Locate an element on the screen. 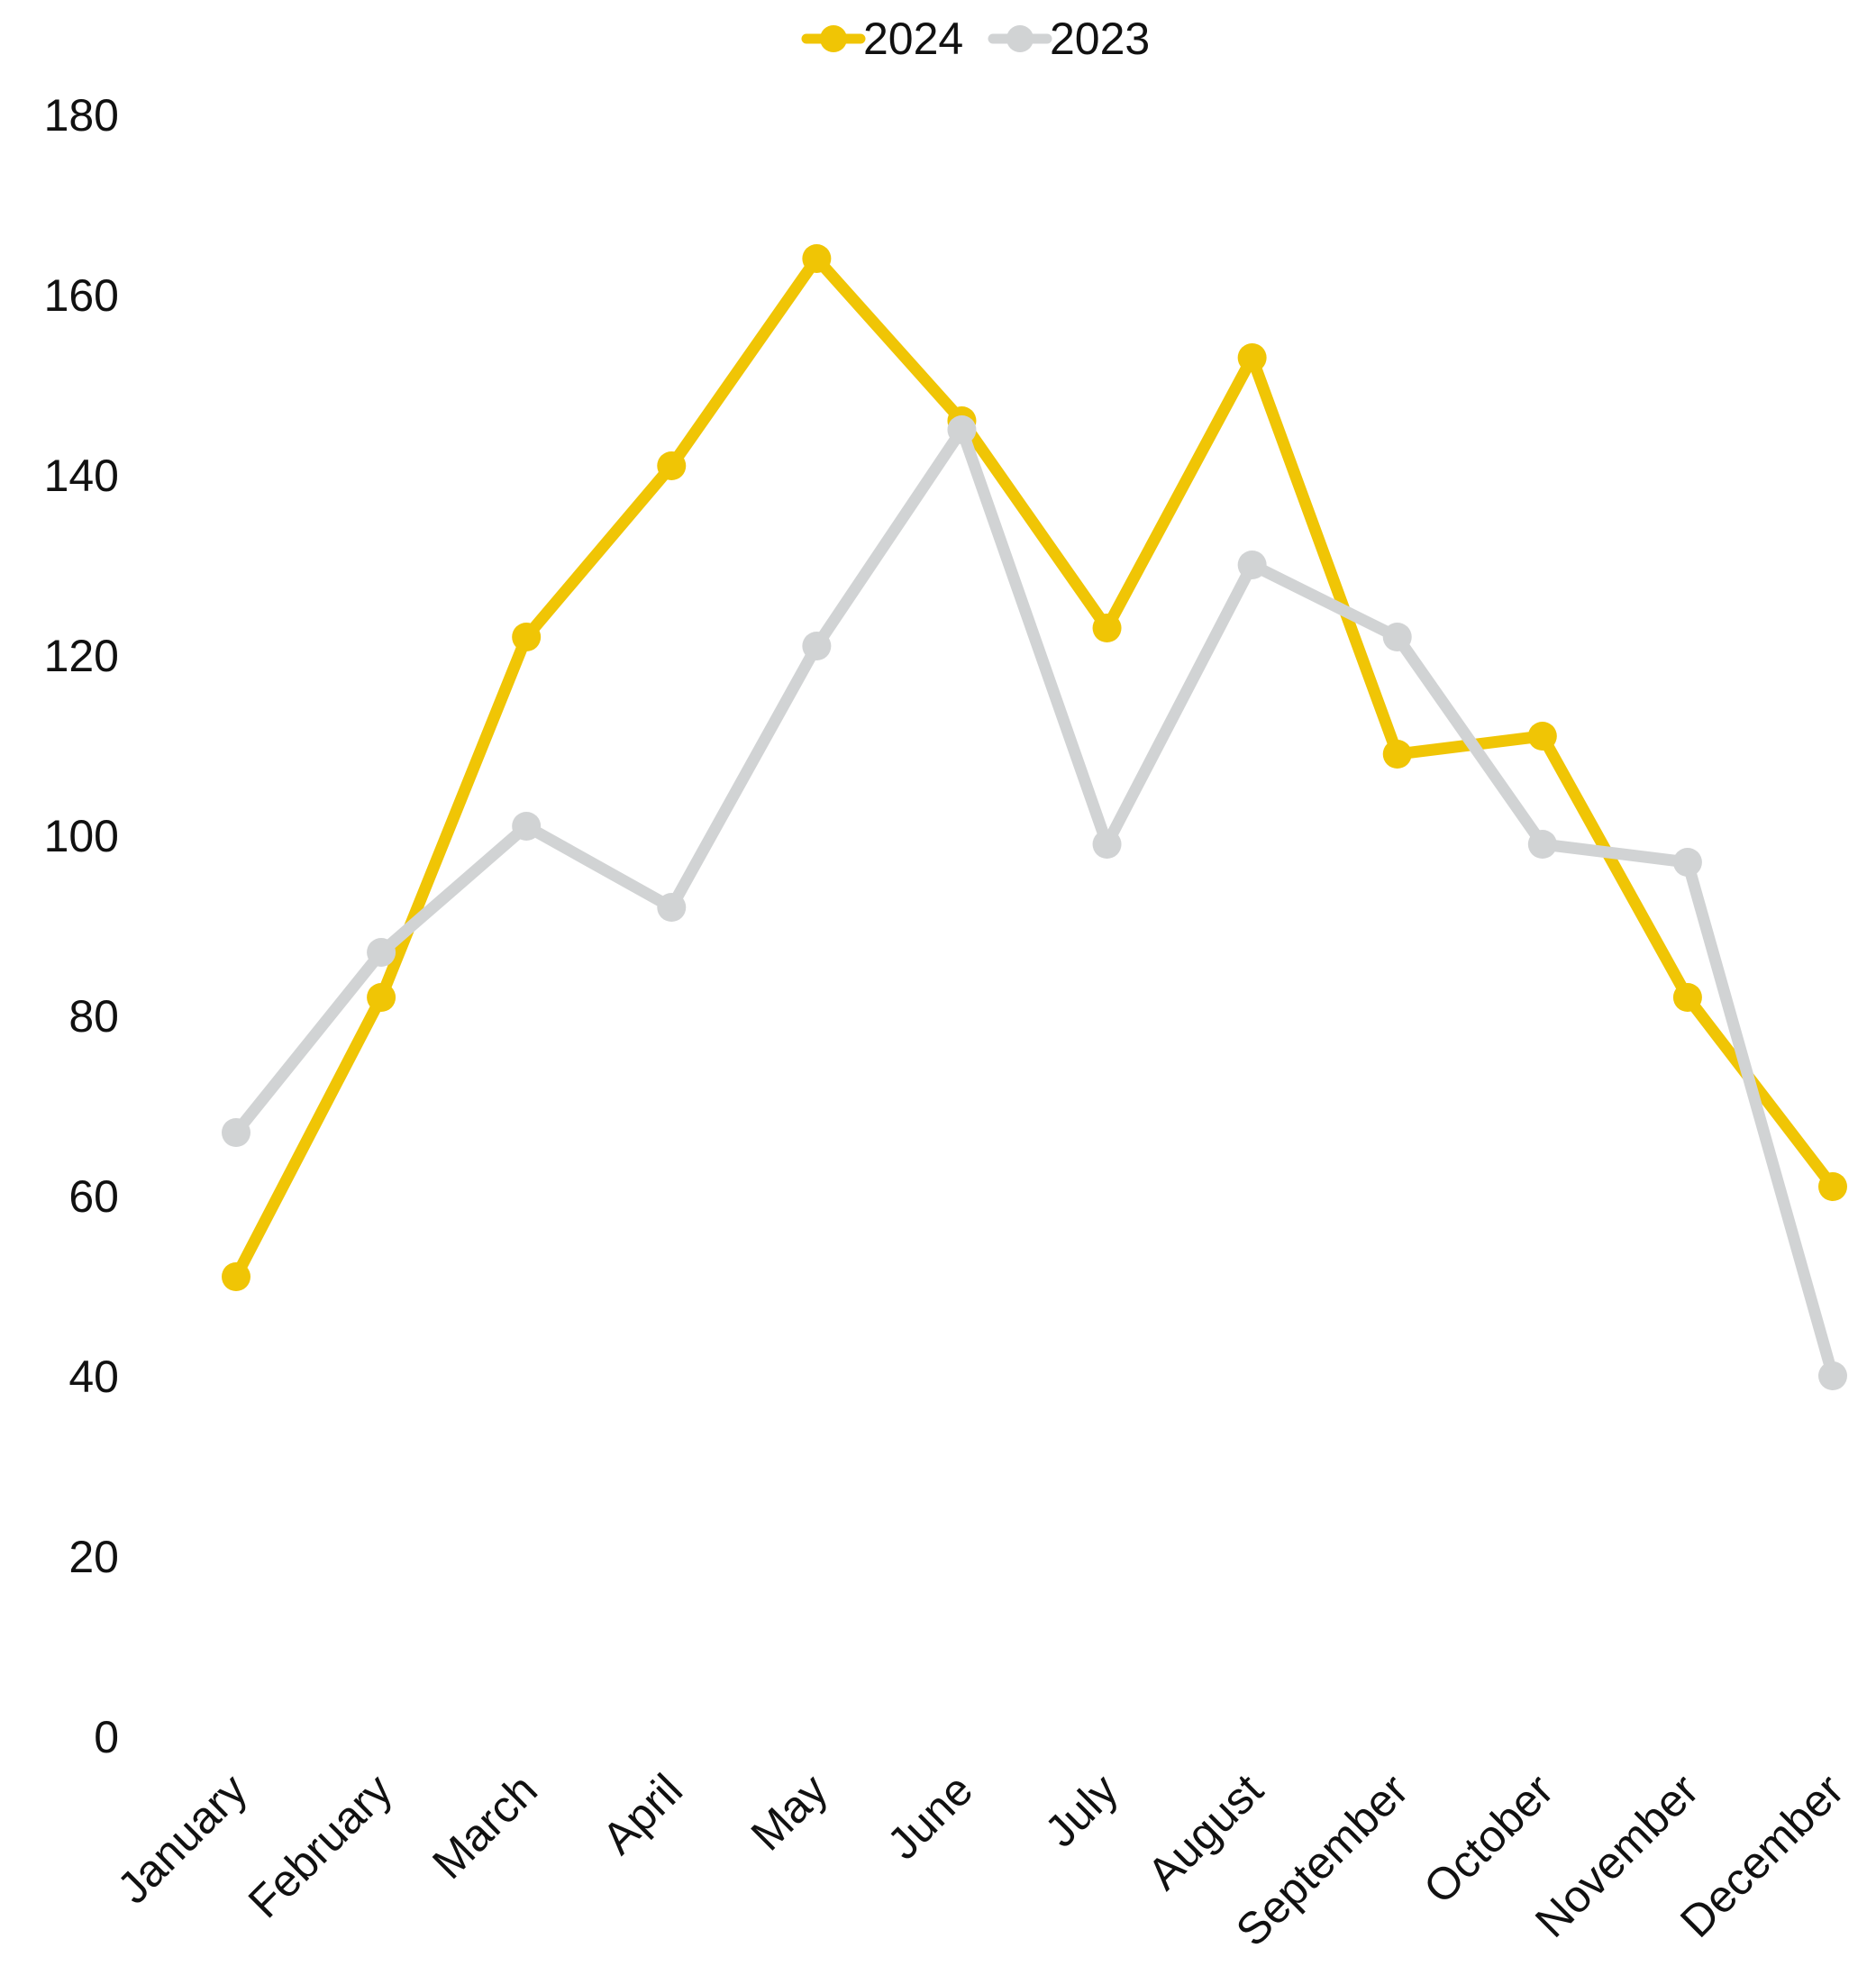 This screenshot has height=1966, width=1876. legend: 2024 2023 is located at coordinates (975, 39).